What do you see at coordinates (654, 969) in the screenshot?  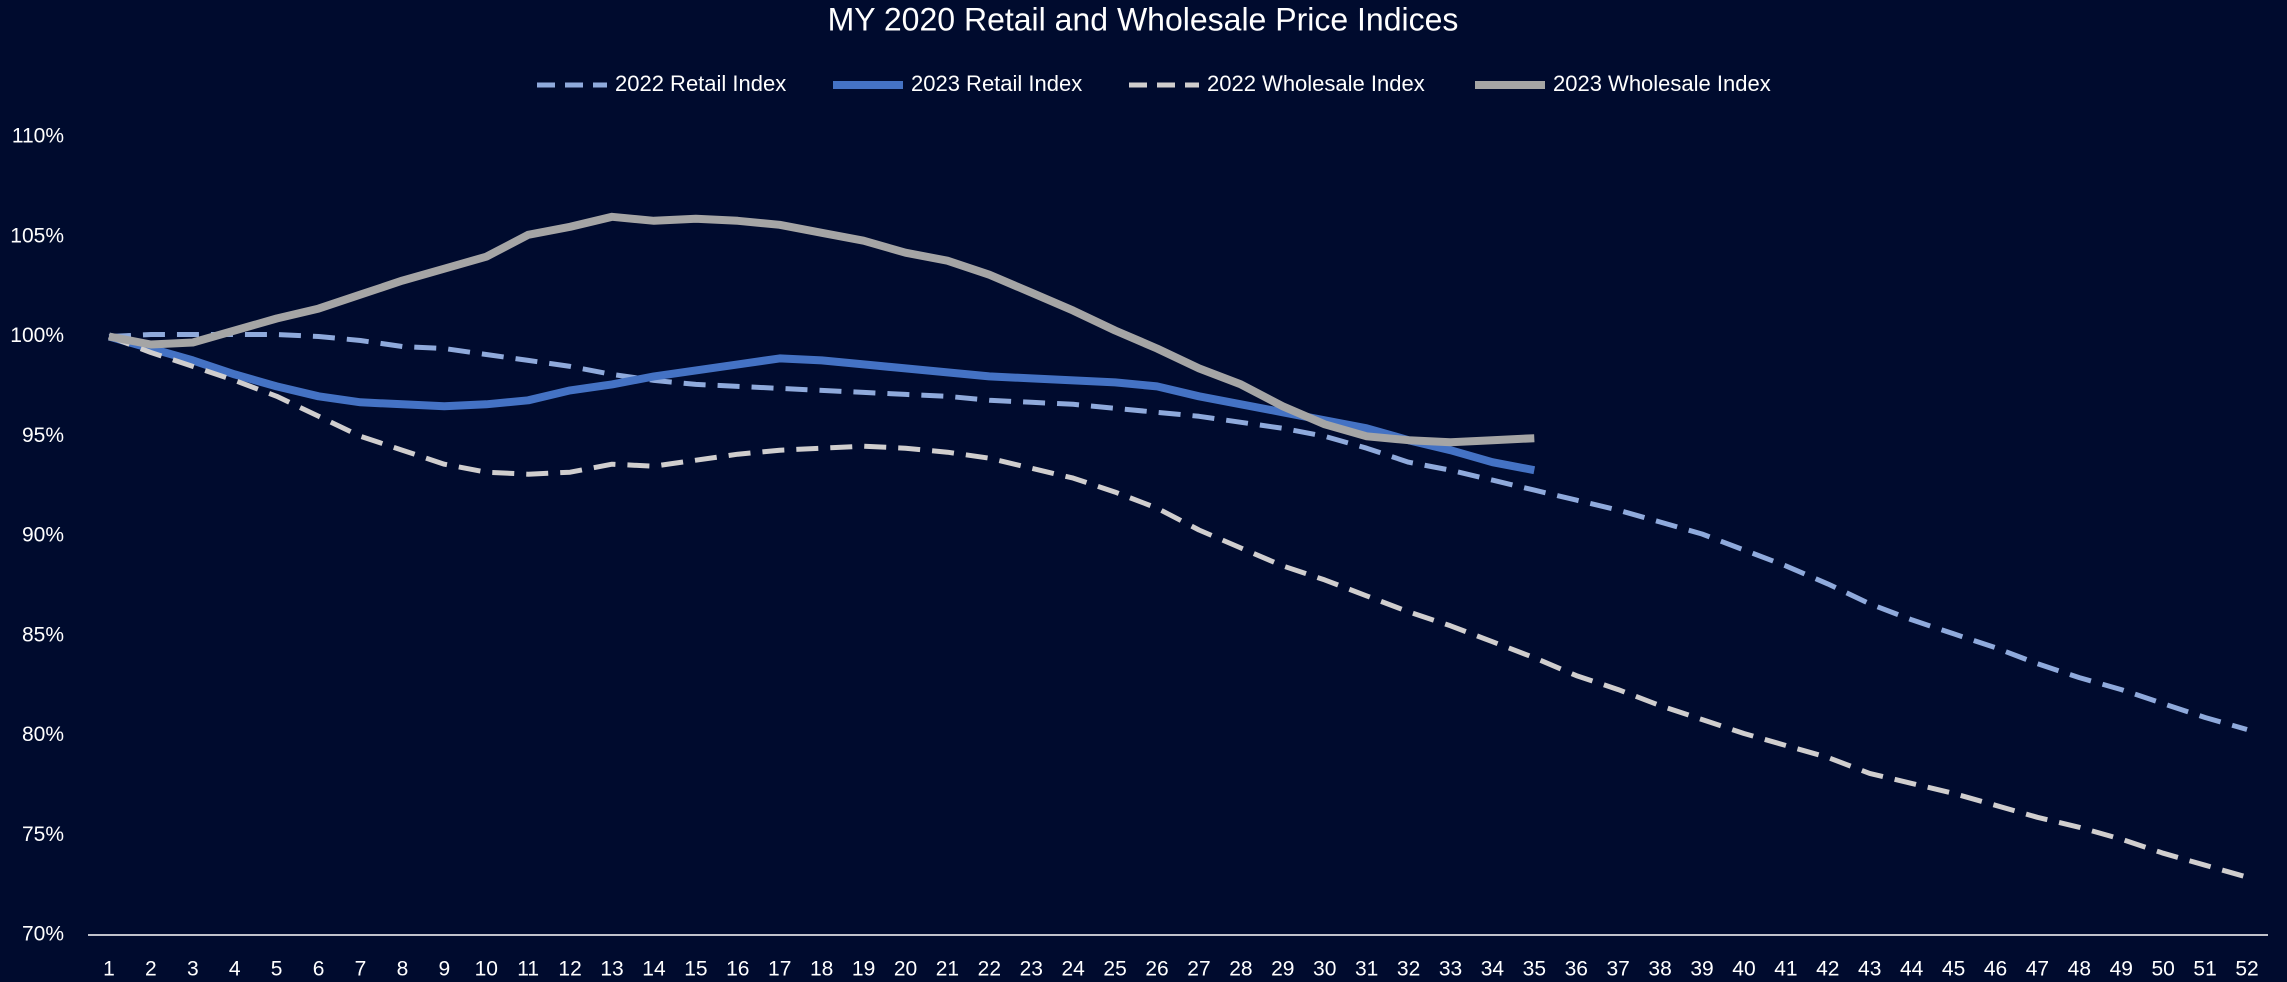 I see `x-tick-label: 14` at bounding box center [654, 969].